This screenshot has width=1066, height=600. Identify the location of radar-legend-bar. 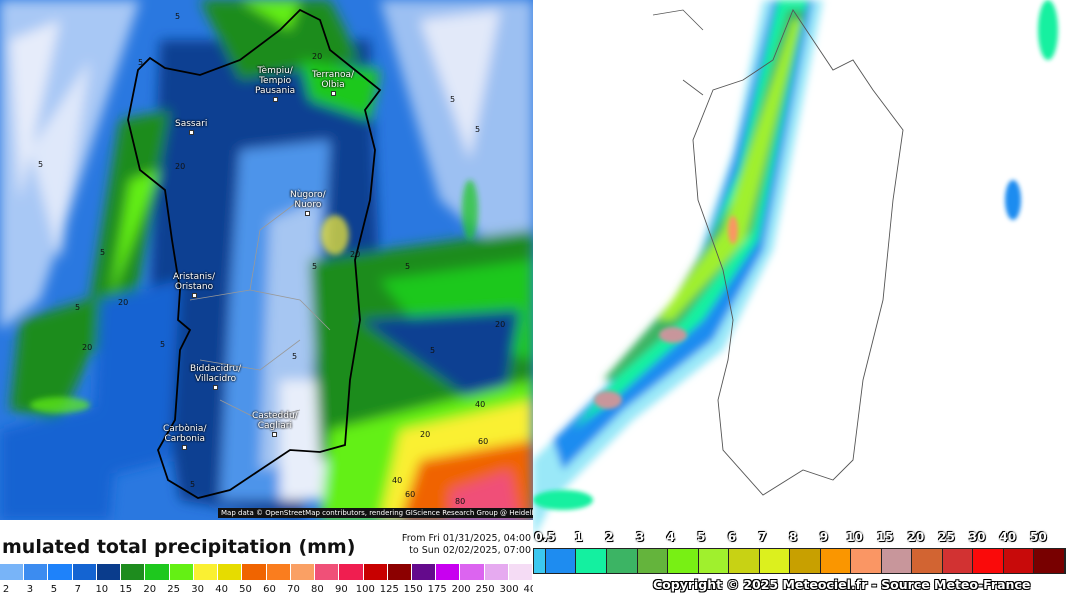
(799, 561).